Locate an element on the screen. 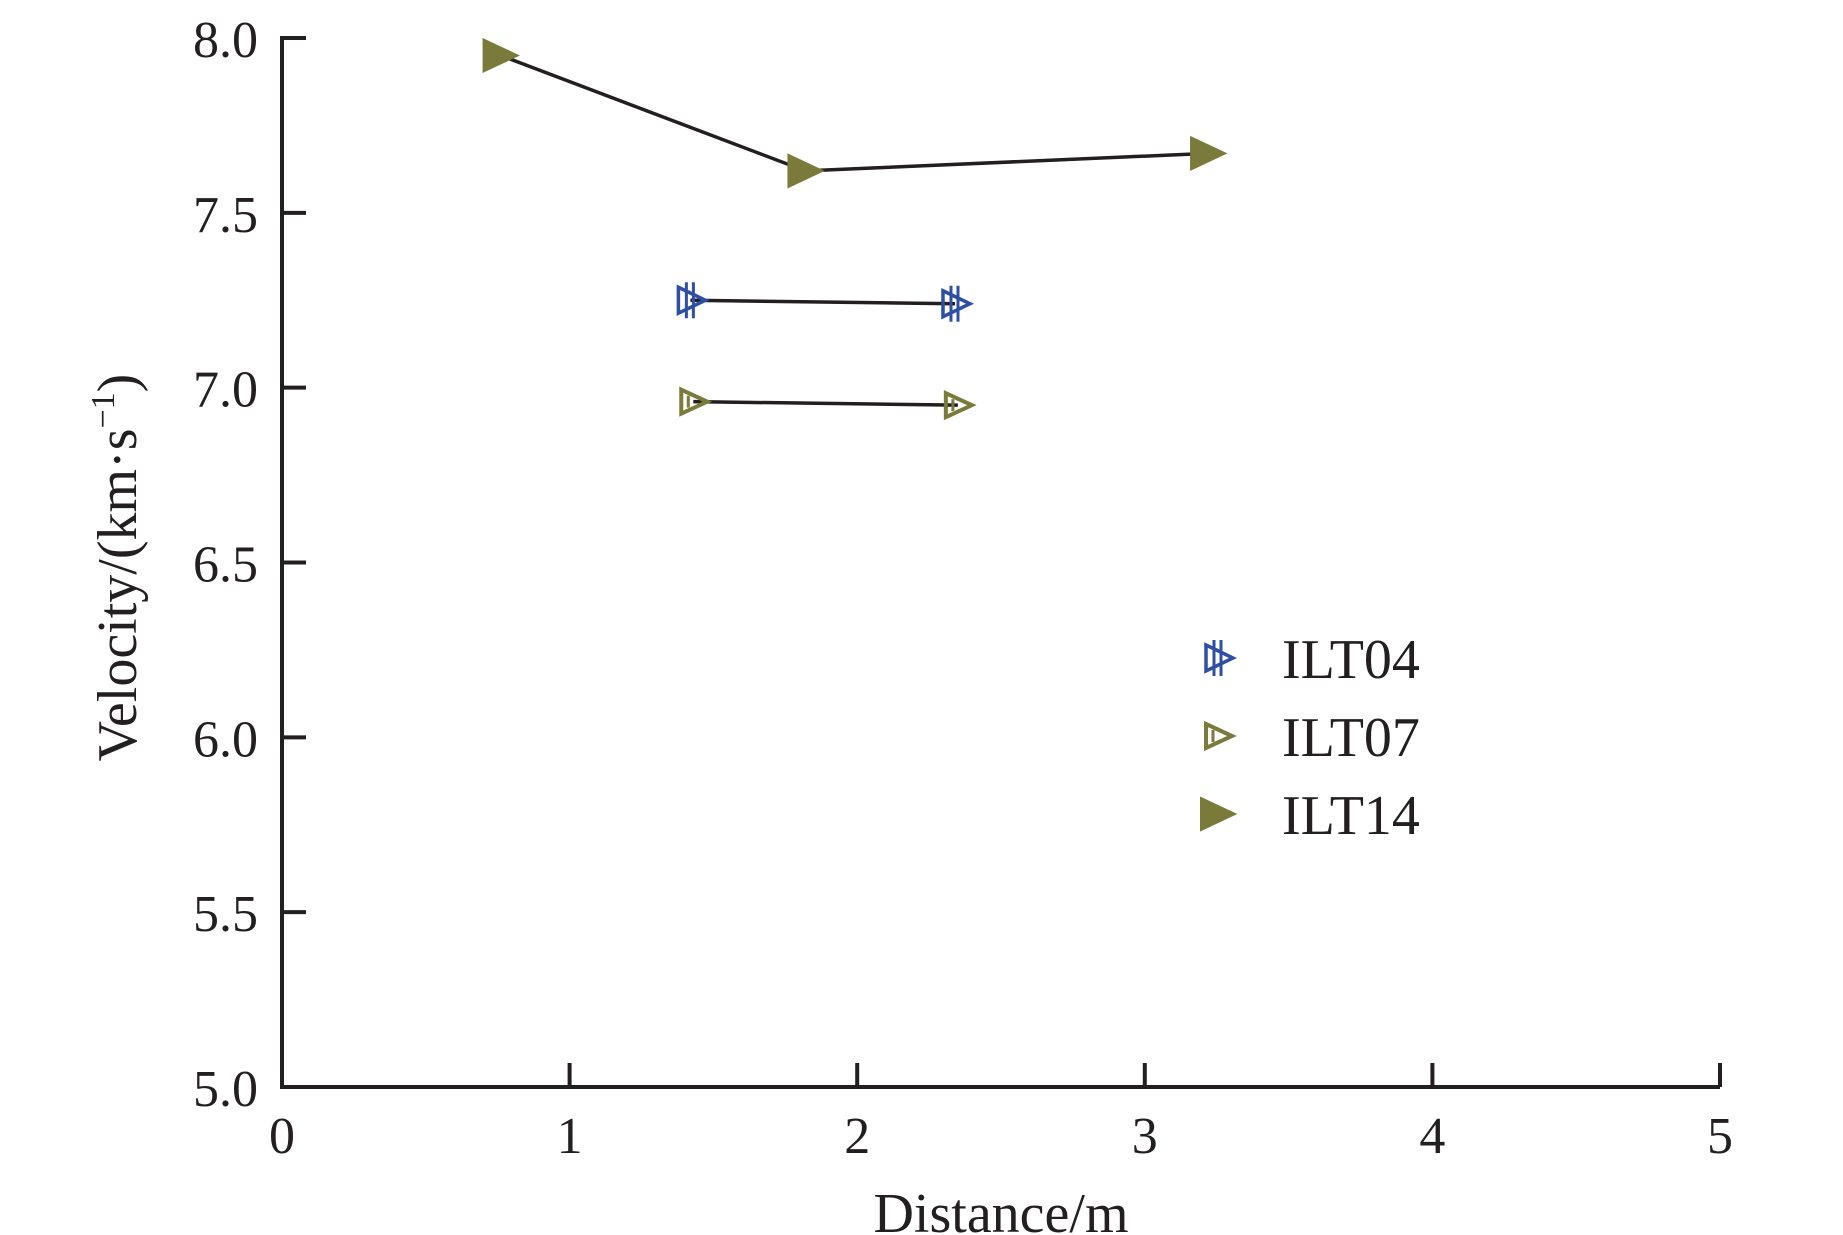 This screenshot has width=1843, height=1235. y-axis-title-main: Velocity/(km·s is located at coordinates (118, 595).